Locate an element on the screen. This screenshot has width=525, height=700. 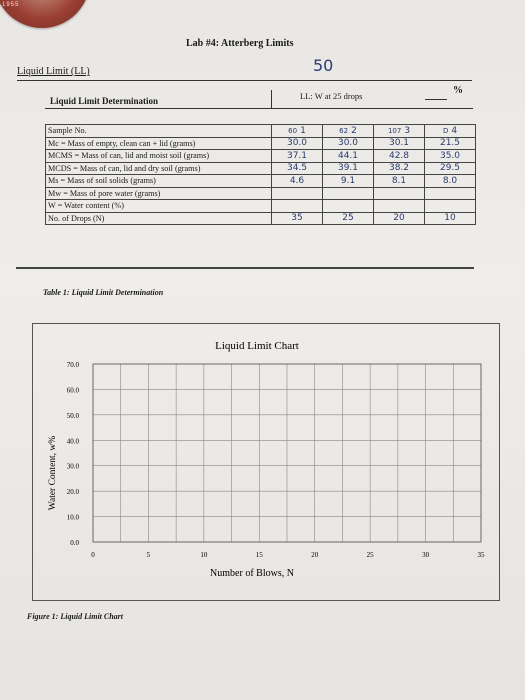
lab-title: Lab #4: Atterberg Limits is located at coordinates (240, 43).